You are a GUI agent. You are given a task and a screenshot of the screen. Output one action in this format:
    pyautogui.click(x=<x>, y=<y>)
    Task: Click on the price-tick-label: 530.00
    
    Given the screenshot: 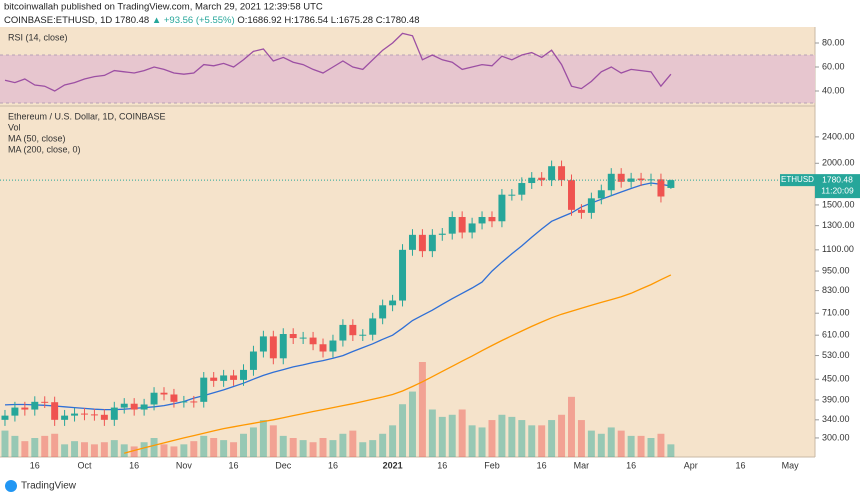 What is the action you would take?
    pyautogui.click(x=836, y=355)
    